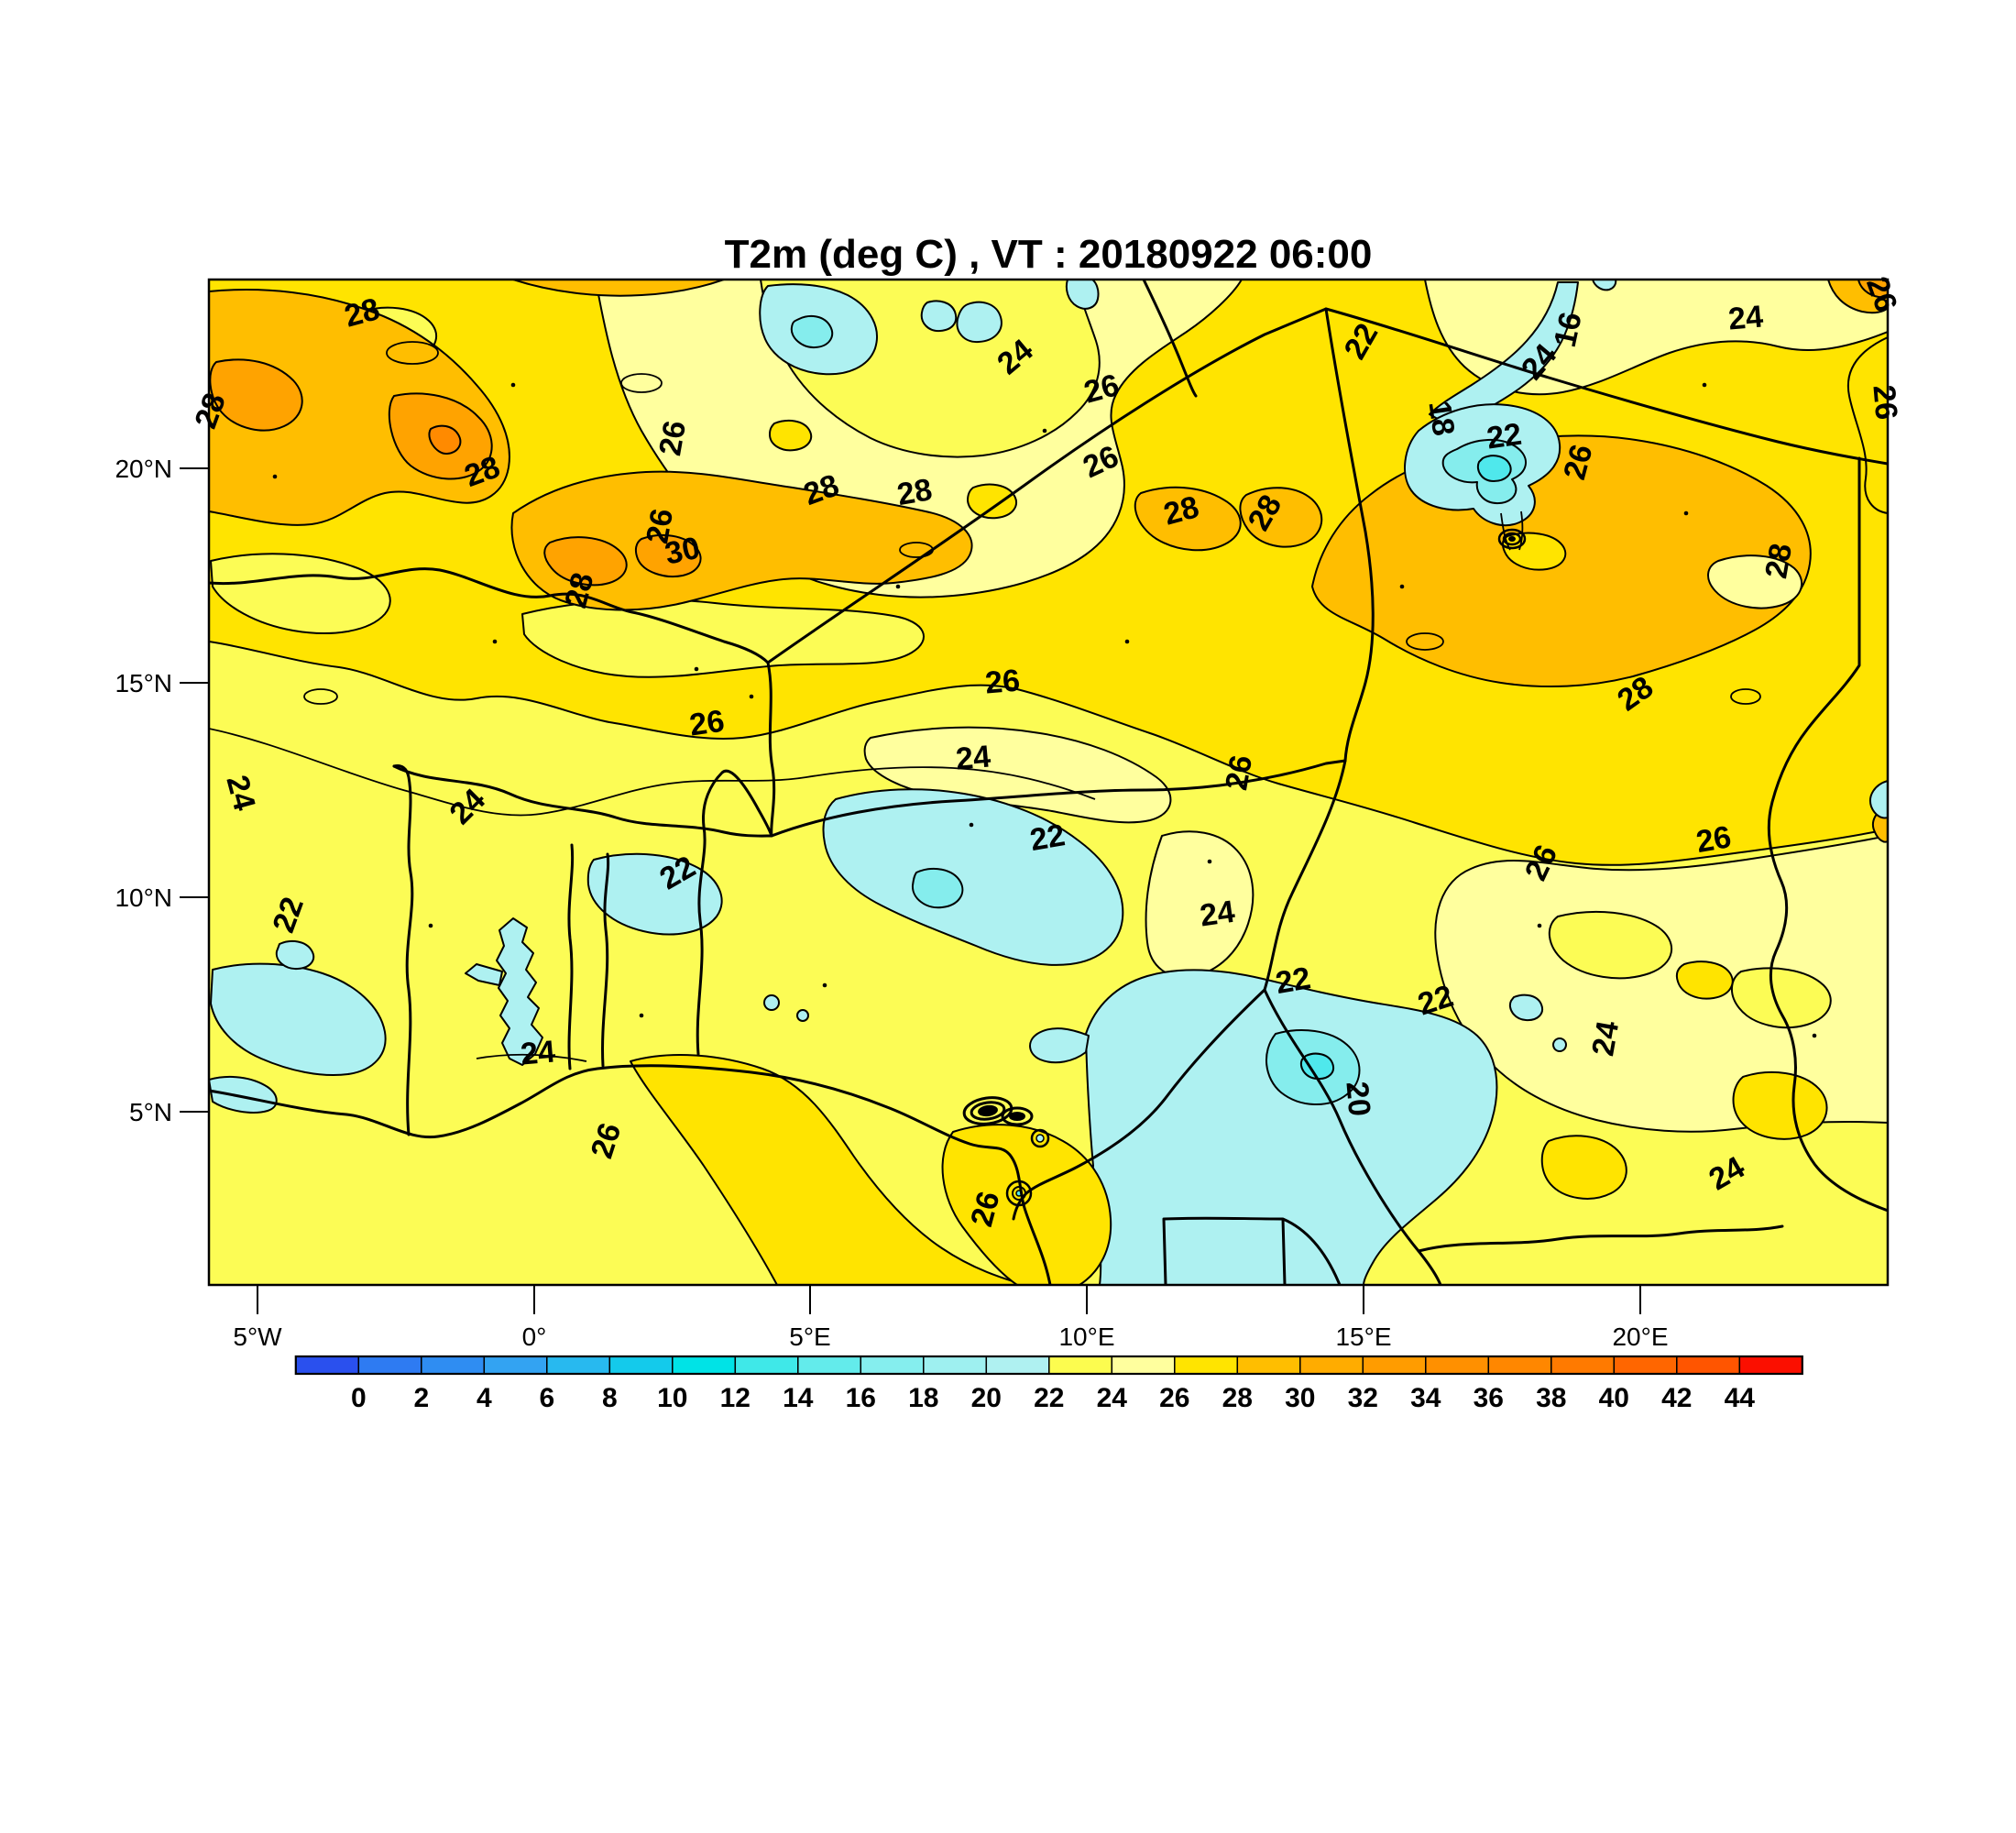 Image resolution: width=2016 pixels, height=1833 pixels. What do you see at coordinates (1781, 998) in the screenshot?
I see `fill-bright-hole-r13b` at bounding box center [1781, 998].